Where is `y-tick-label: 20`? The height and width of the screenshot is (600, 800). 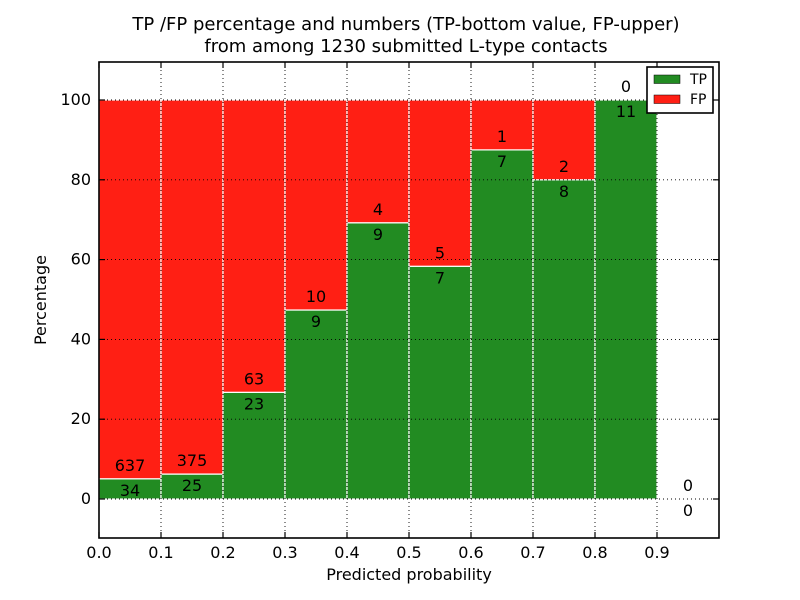 y-tick-label: 20 is located at coordinates (81, 418).